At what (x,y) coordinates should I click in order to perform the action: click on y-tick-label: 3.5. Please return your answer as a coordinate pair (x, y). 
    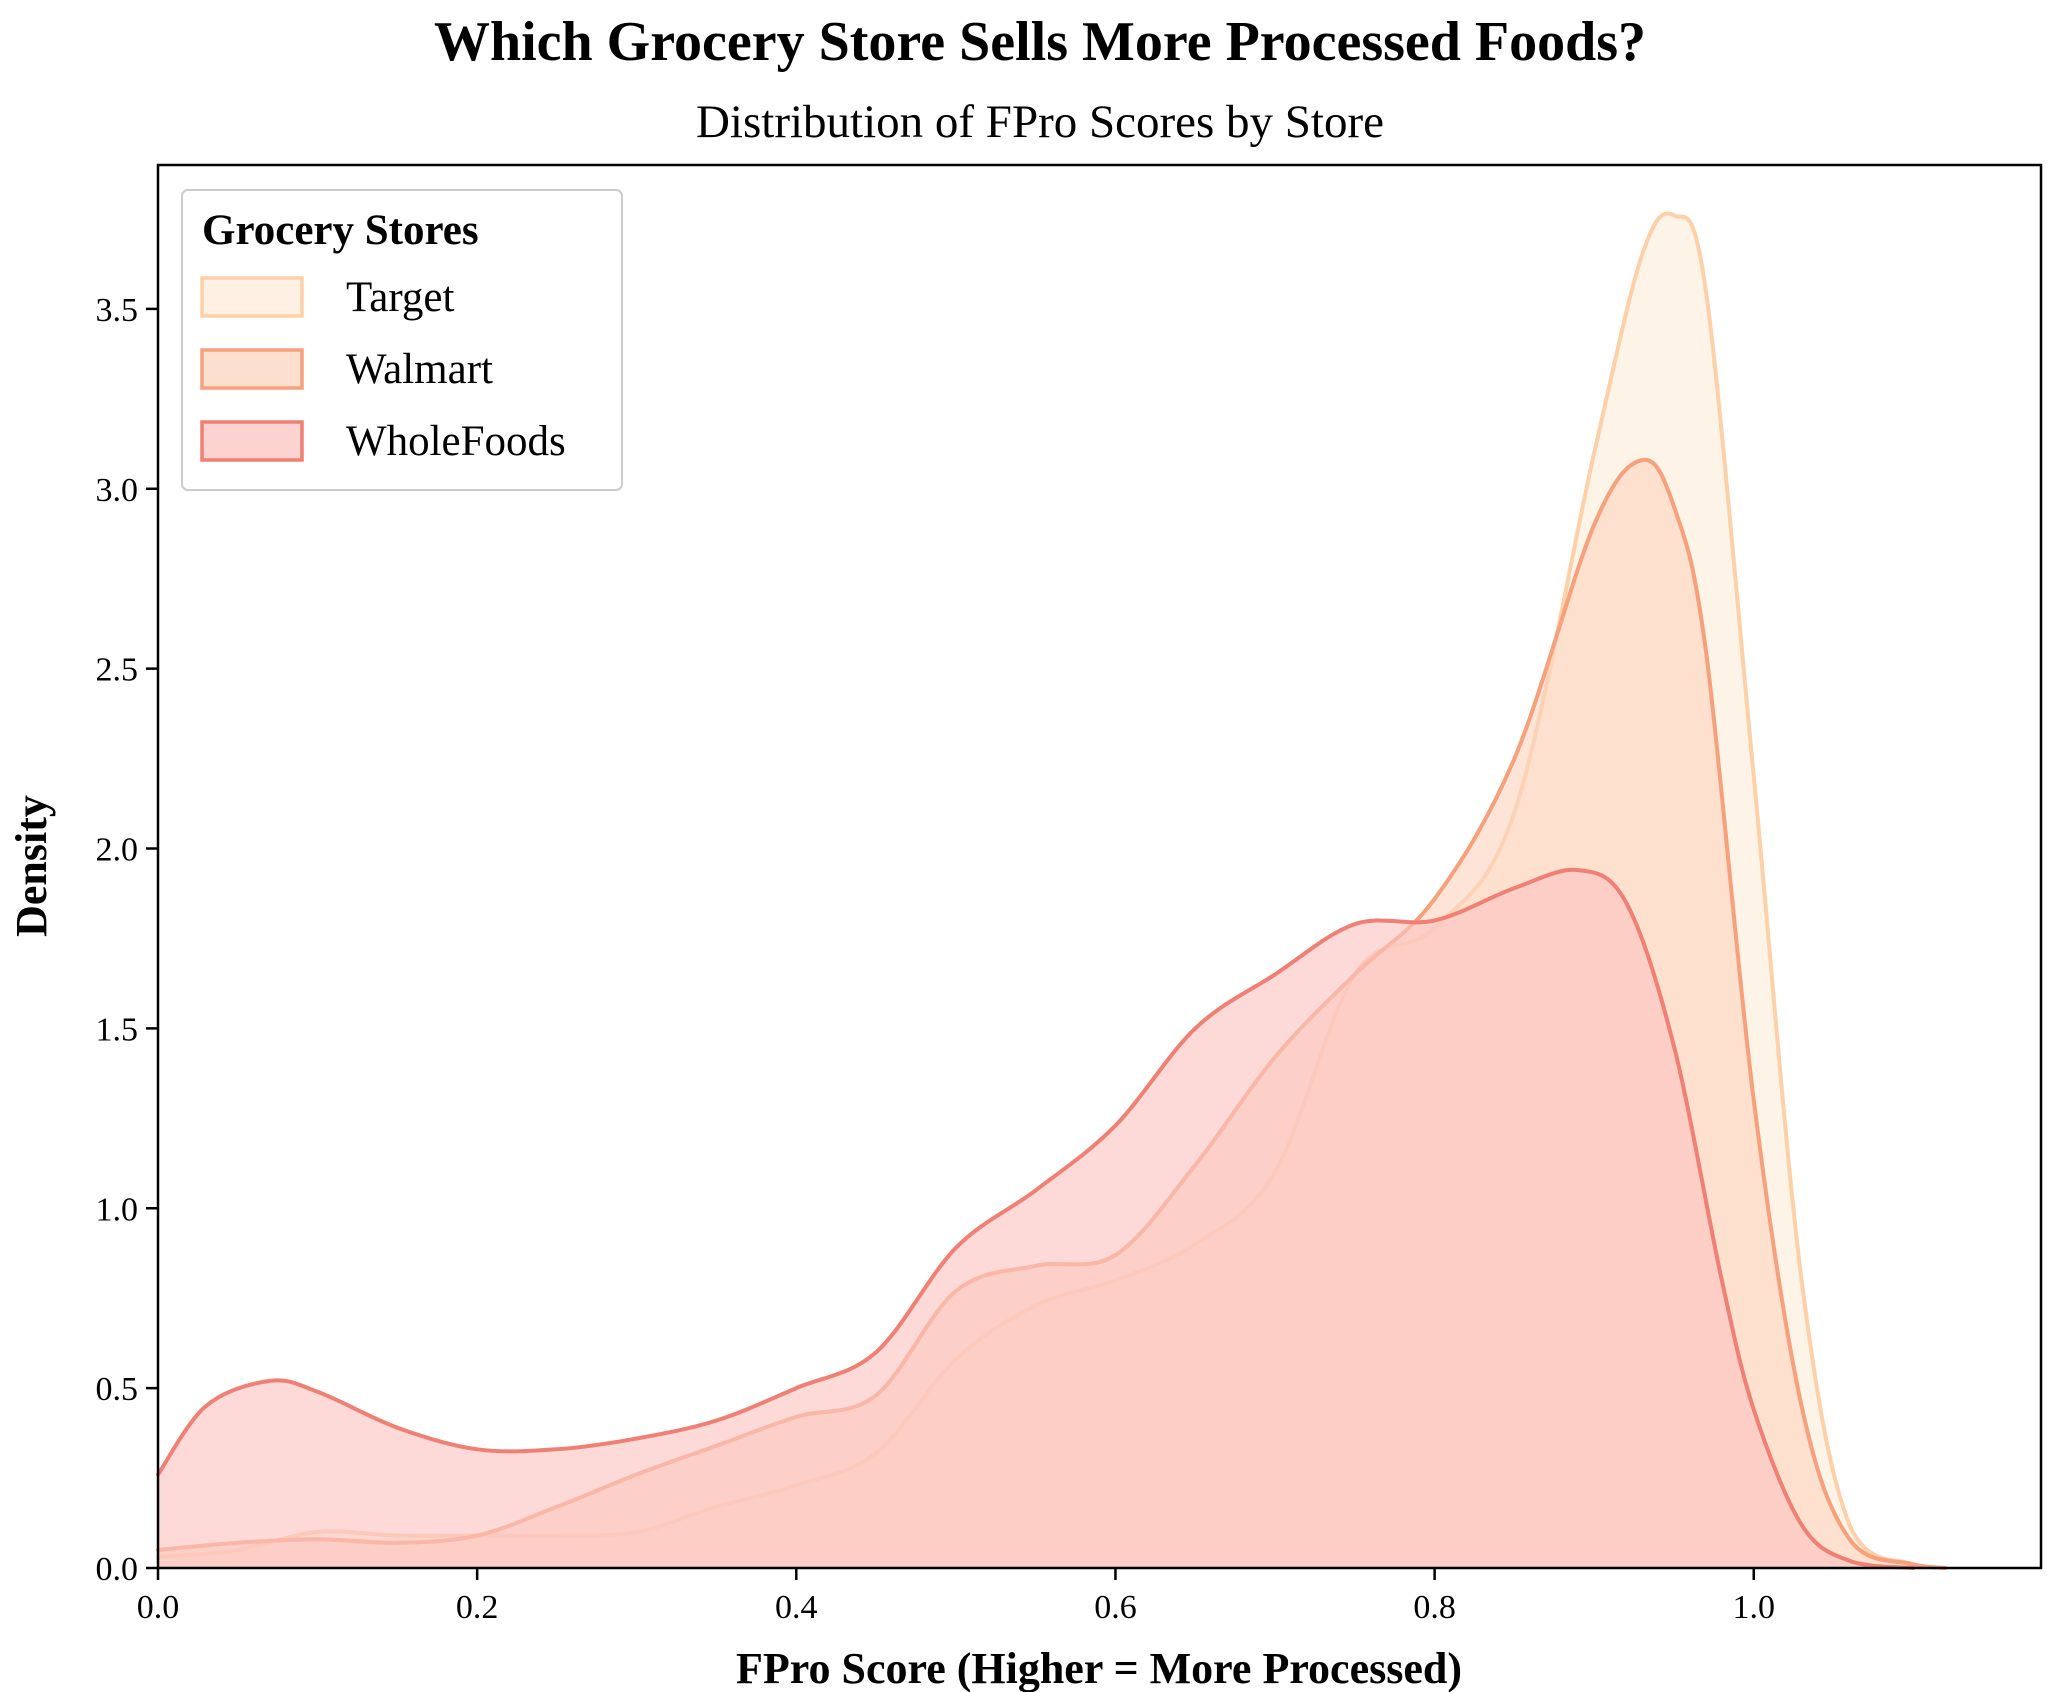
    Looking at the image, I should click on (117, 310).